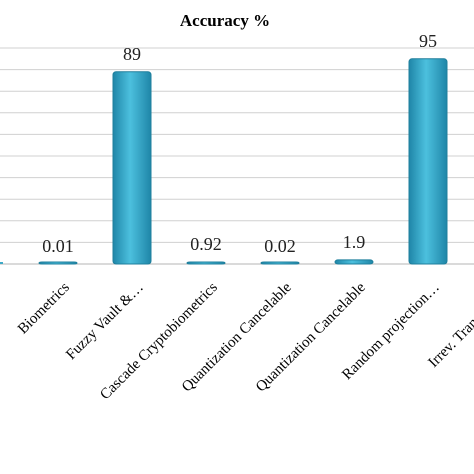  What do you see at coordinates (1, 263) in the screenshot?
I see `bar-offscreen-partial` at bounding box center [1, 263].